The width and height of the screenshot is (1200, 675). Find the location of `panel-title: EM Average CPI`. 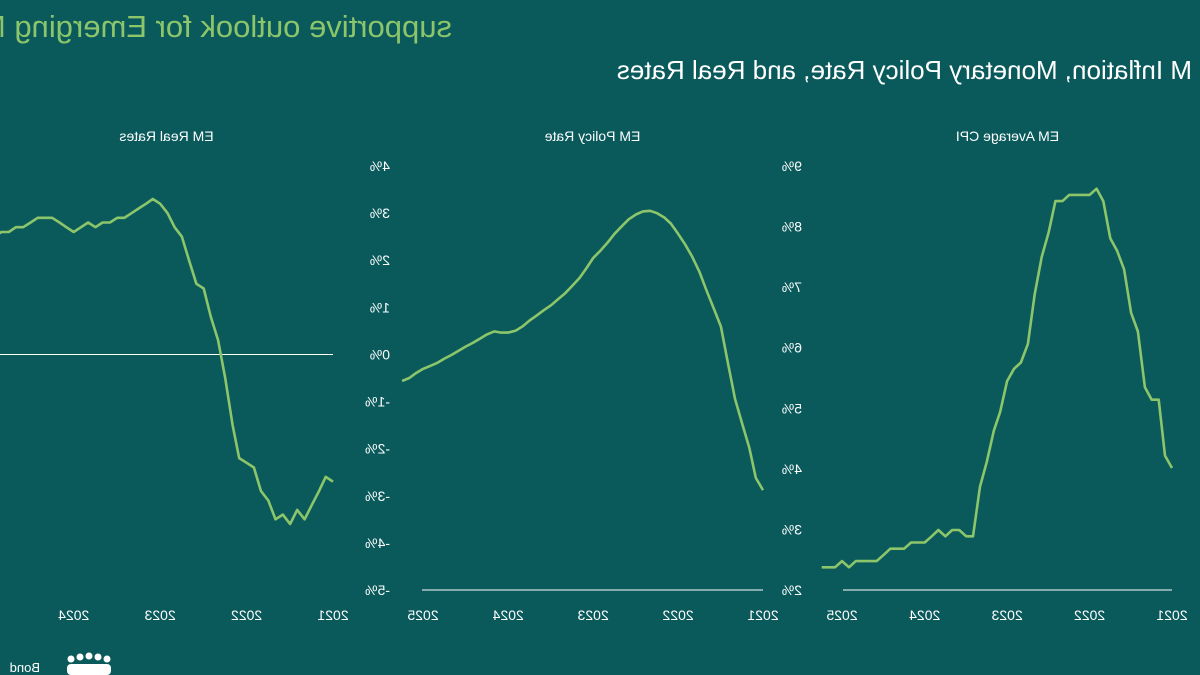

panel-title: EM Average CPI is located at coordinates (1007, 136).